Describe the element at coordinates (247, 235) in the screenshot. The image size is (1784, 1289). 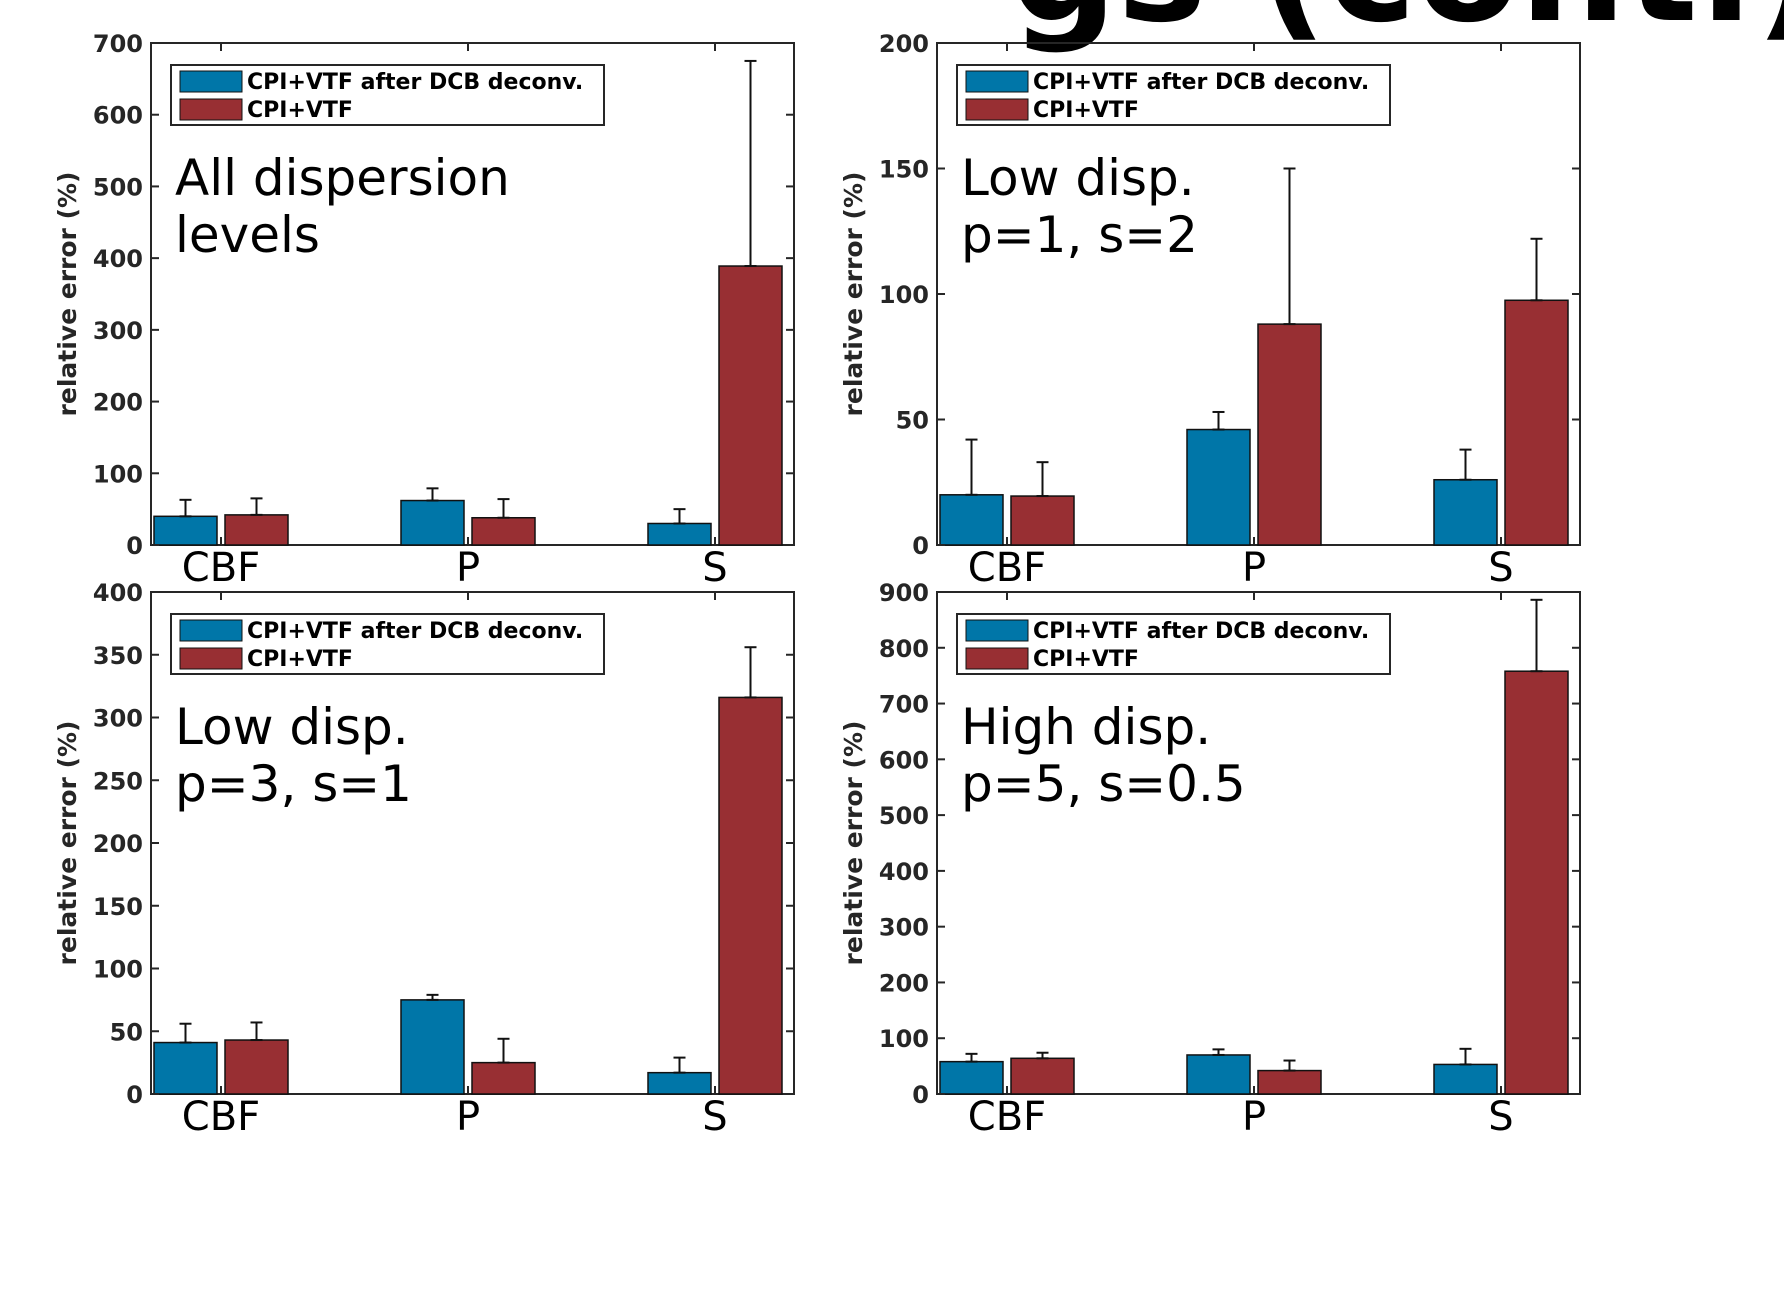
I see `panel-annotation-line-2: levels` at that location.